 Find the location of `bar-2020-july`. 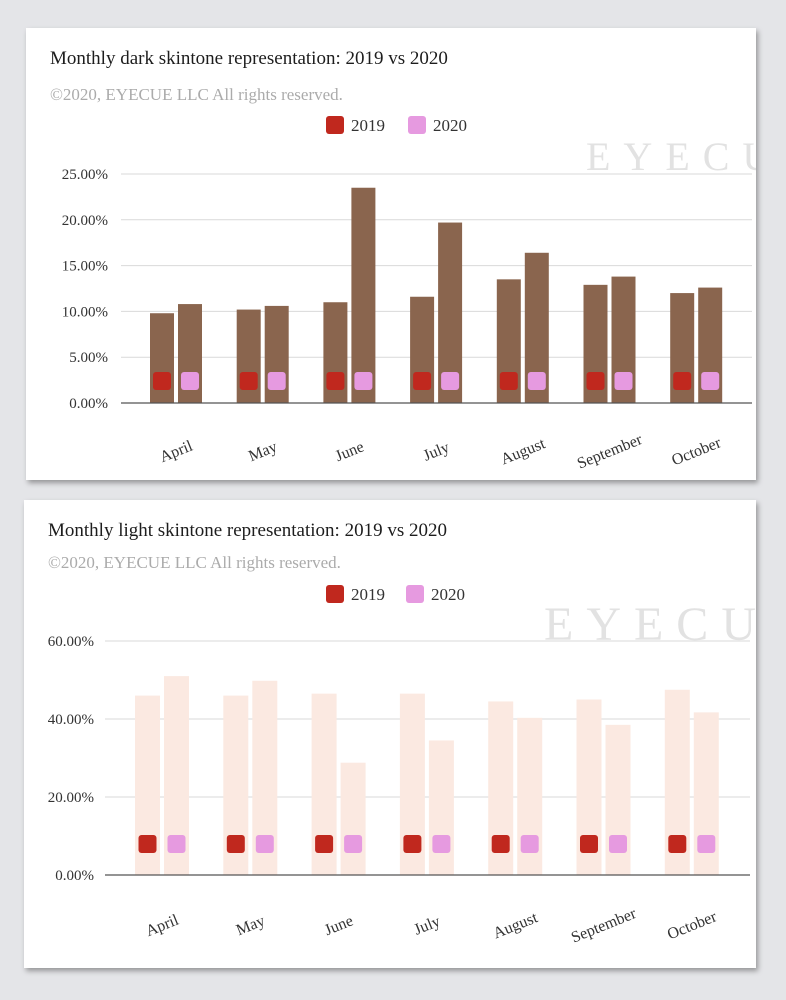

bar-2020-july is located at coordinates (441, 807).